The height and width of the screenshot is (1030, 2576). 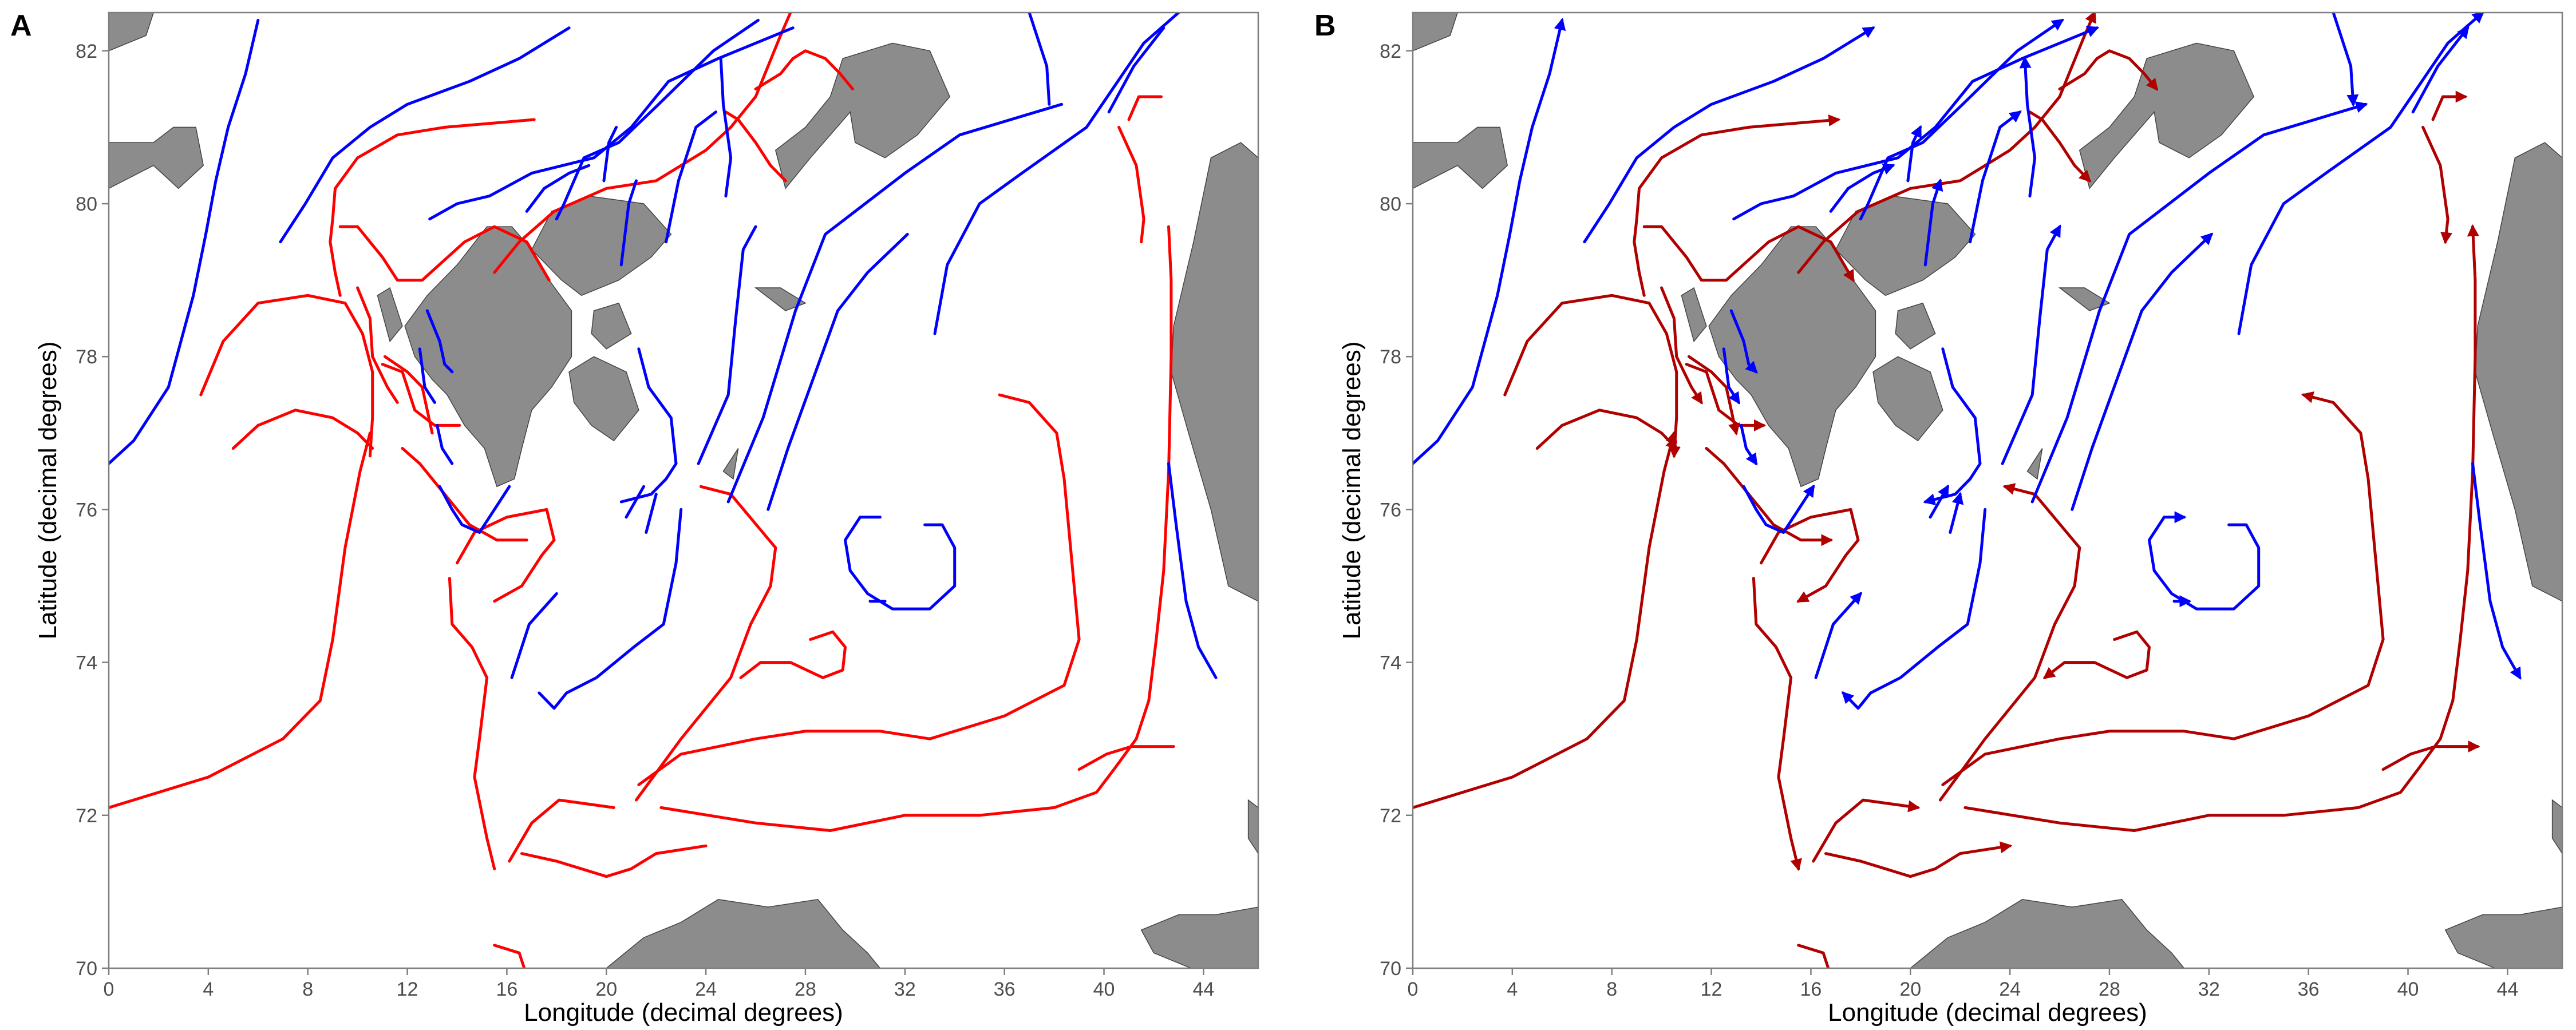 What do you see at coordinates (1005, 989) in the screenshot?
I see `x-tick-label: 36` at bounding box center [1005, 989].